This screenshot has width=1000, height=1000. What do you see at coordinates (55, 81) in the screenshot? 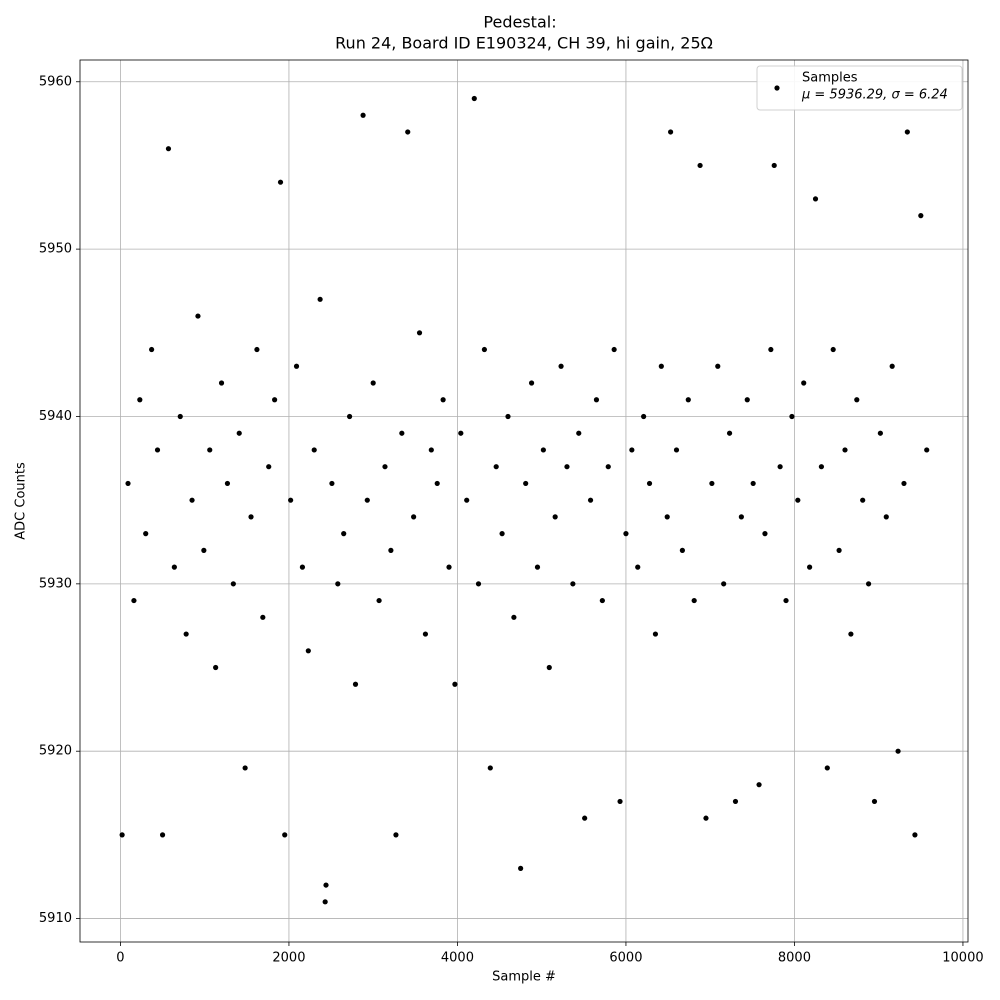
I see `y-tick-label: 5960` at bounding box center [55, 81].